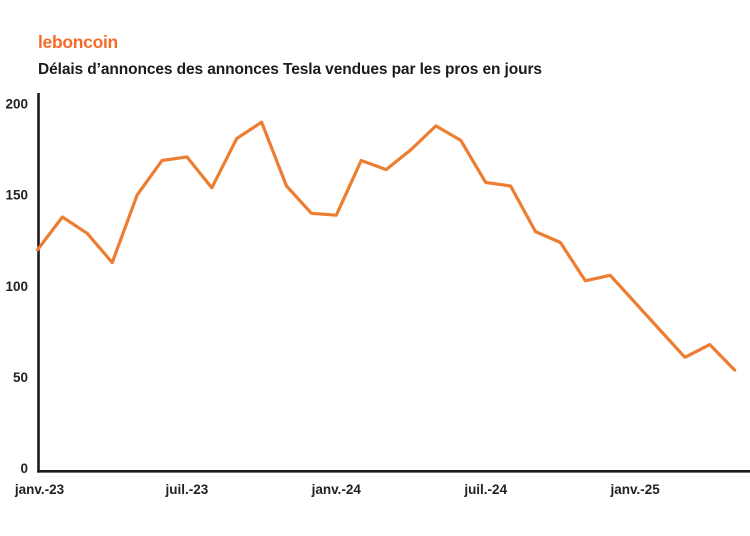  Describe the element at coordinates (16, 104) in the screenshot. I see `y-tick-label: 200` at that location.